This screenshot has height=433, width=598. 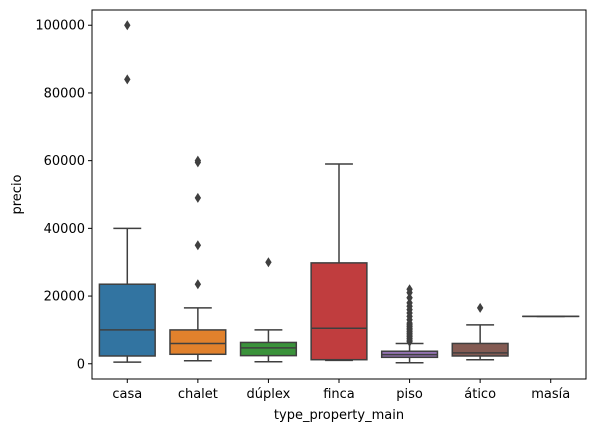 What do you see at coordinates (409, 394) in the screenshot?
I see `x-tick-label: piso` at bounding box center [409, 394].